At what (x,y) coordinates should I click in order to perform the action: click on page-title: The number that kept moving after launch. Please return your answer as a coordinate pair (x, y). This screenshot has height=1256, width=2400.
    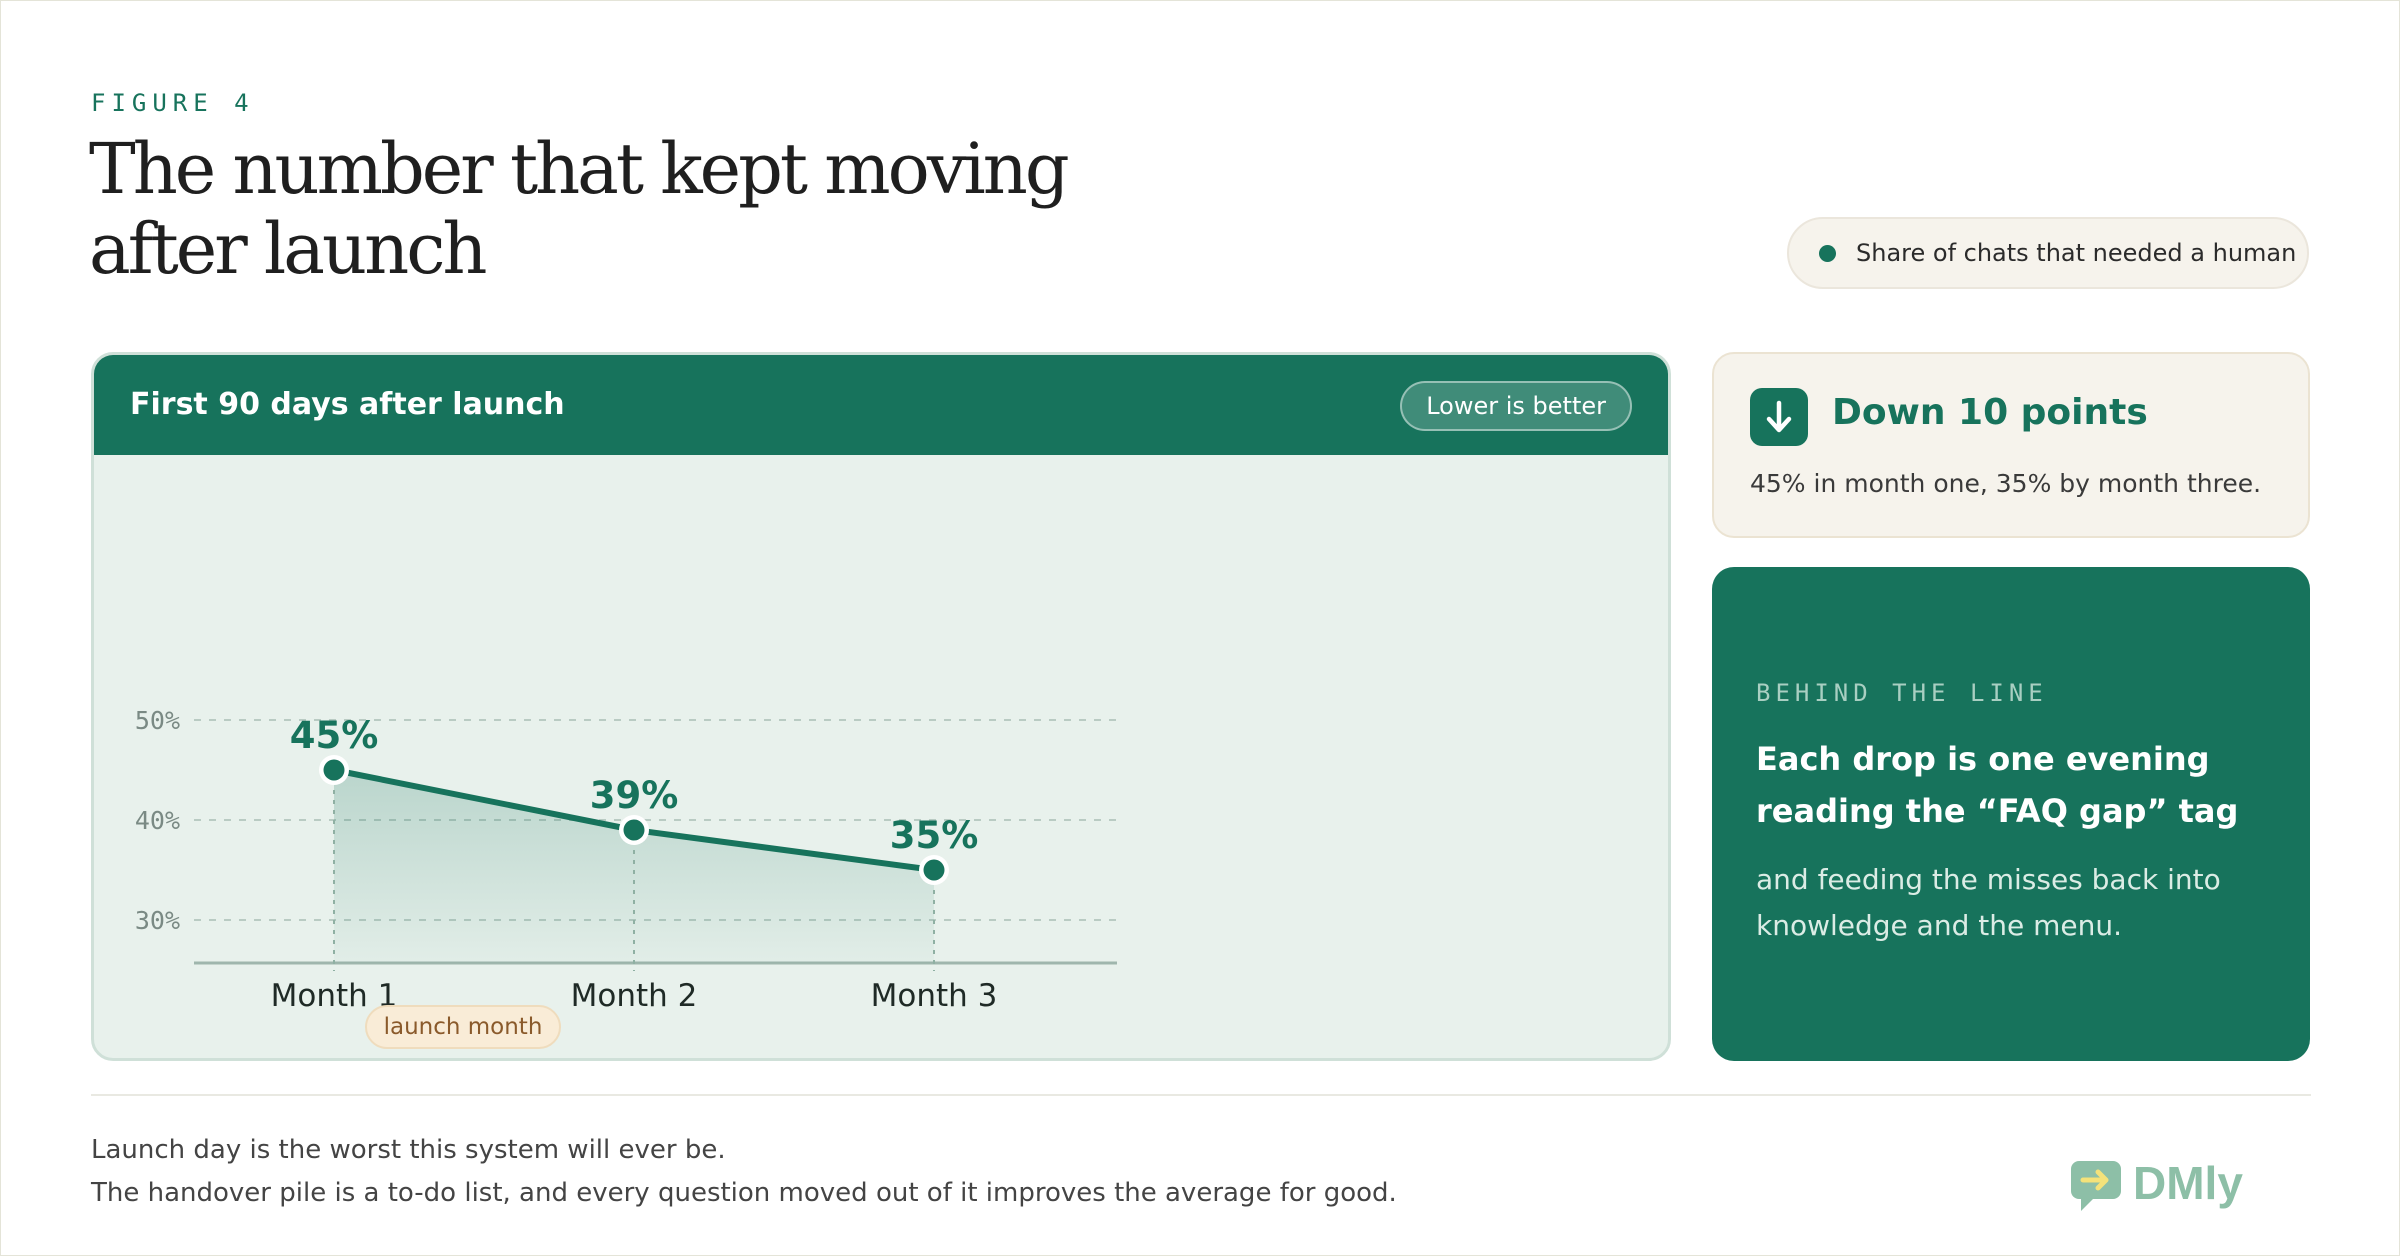
    Looking at the image, I should click on (639, 209).